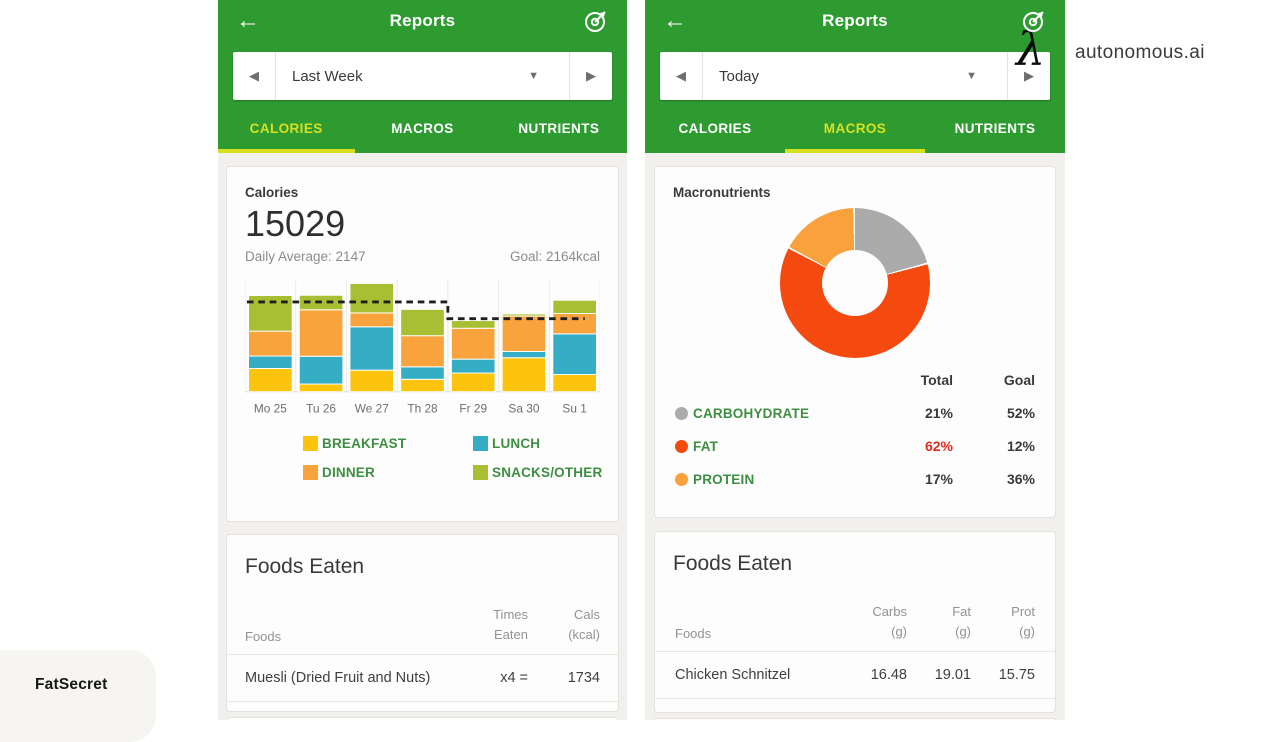 The height and width of the screenshot is (742, 1280). Describe the element at coordinates (422, 616) in the screenshot. I see `foods-table-header: Foods Times Eaten Cals (kcal)` at that location.